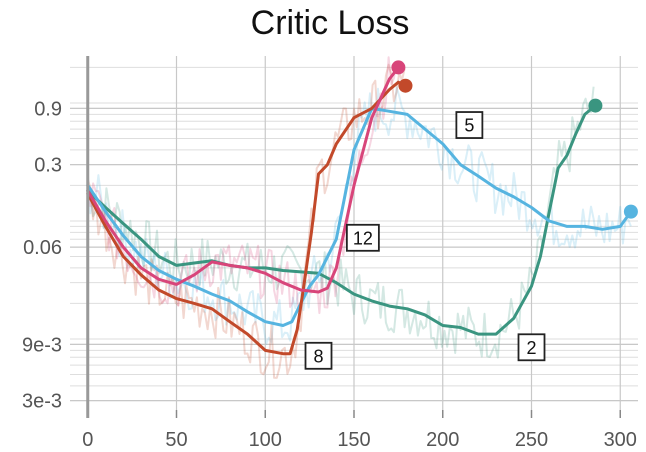 The width and height of the screenshot is (646, 452). I want to click on series-label-2: 2, so click(531, 347).